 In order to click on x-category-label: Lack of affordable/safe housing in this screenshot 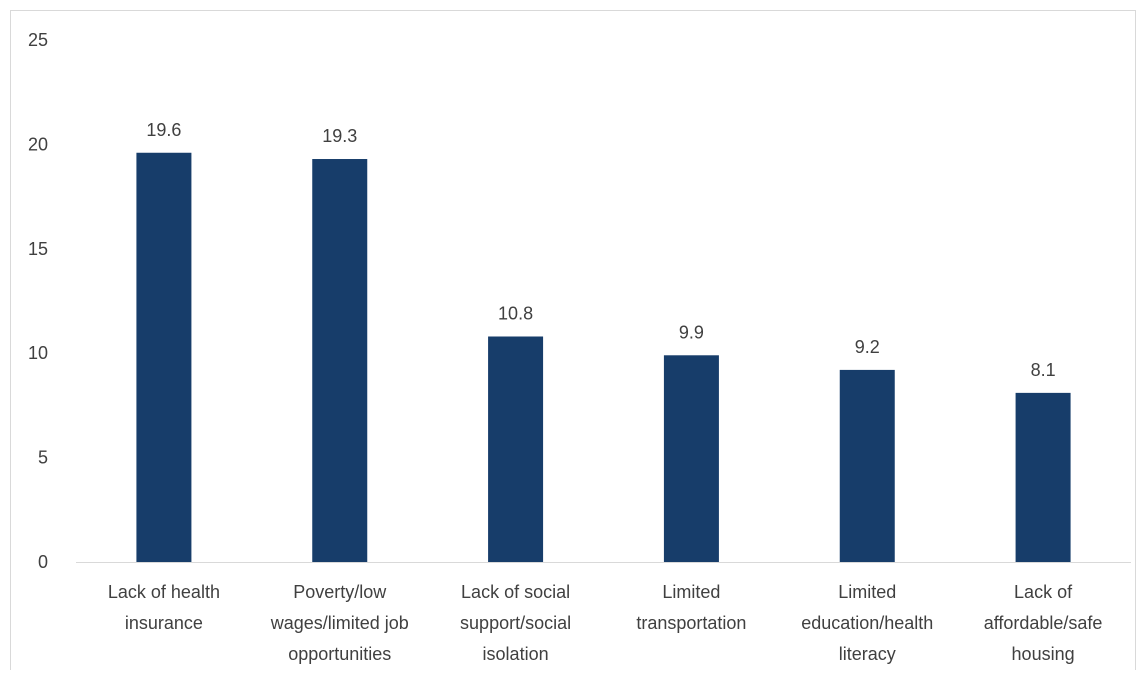, I will do `click(1043, 623)`.